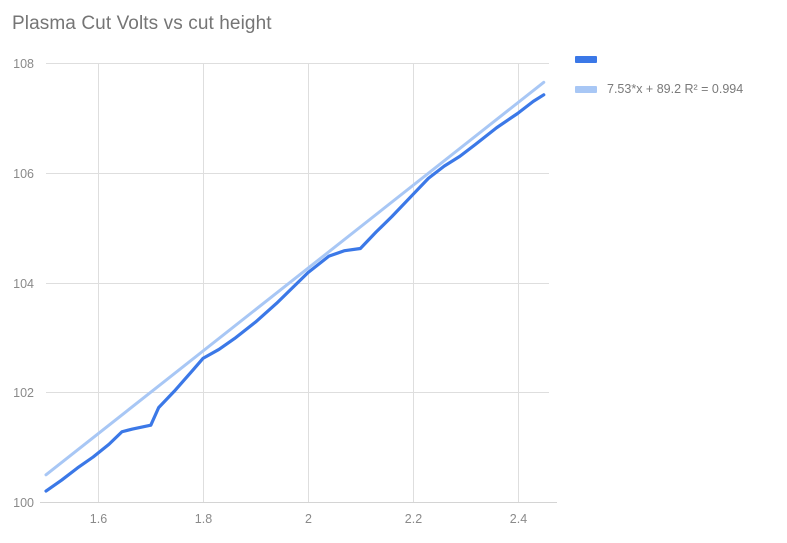 The width and height of the screenshot is (787, 543). I want to click on chart-title: Plasma Cut Volts vs cut height, so click(142, 23).